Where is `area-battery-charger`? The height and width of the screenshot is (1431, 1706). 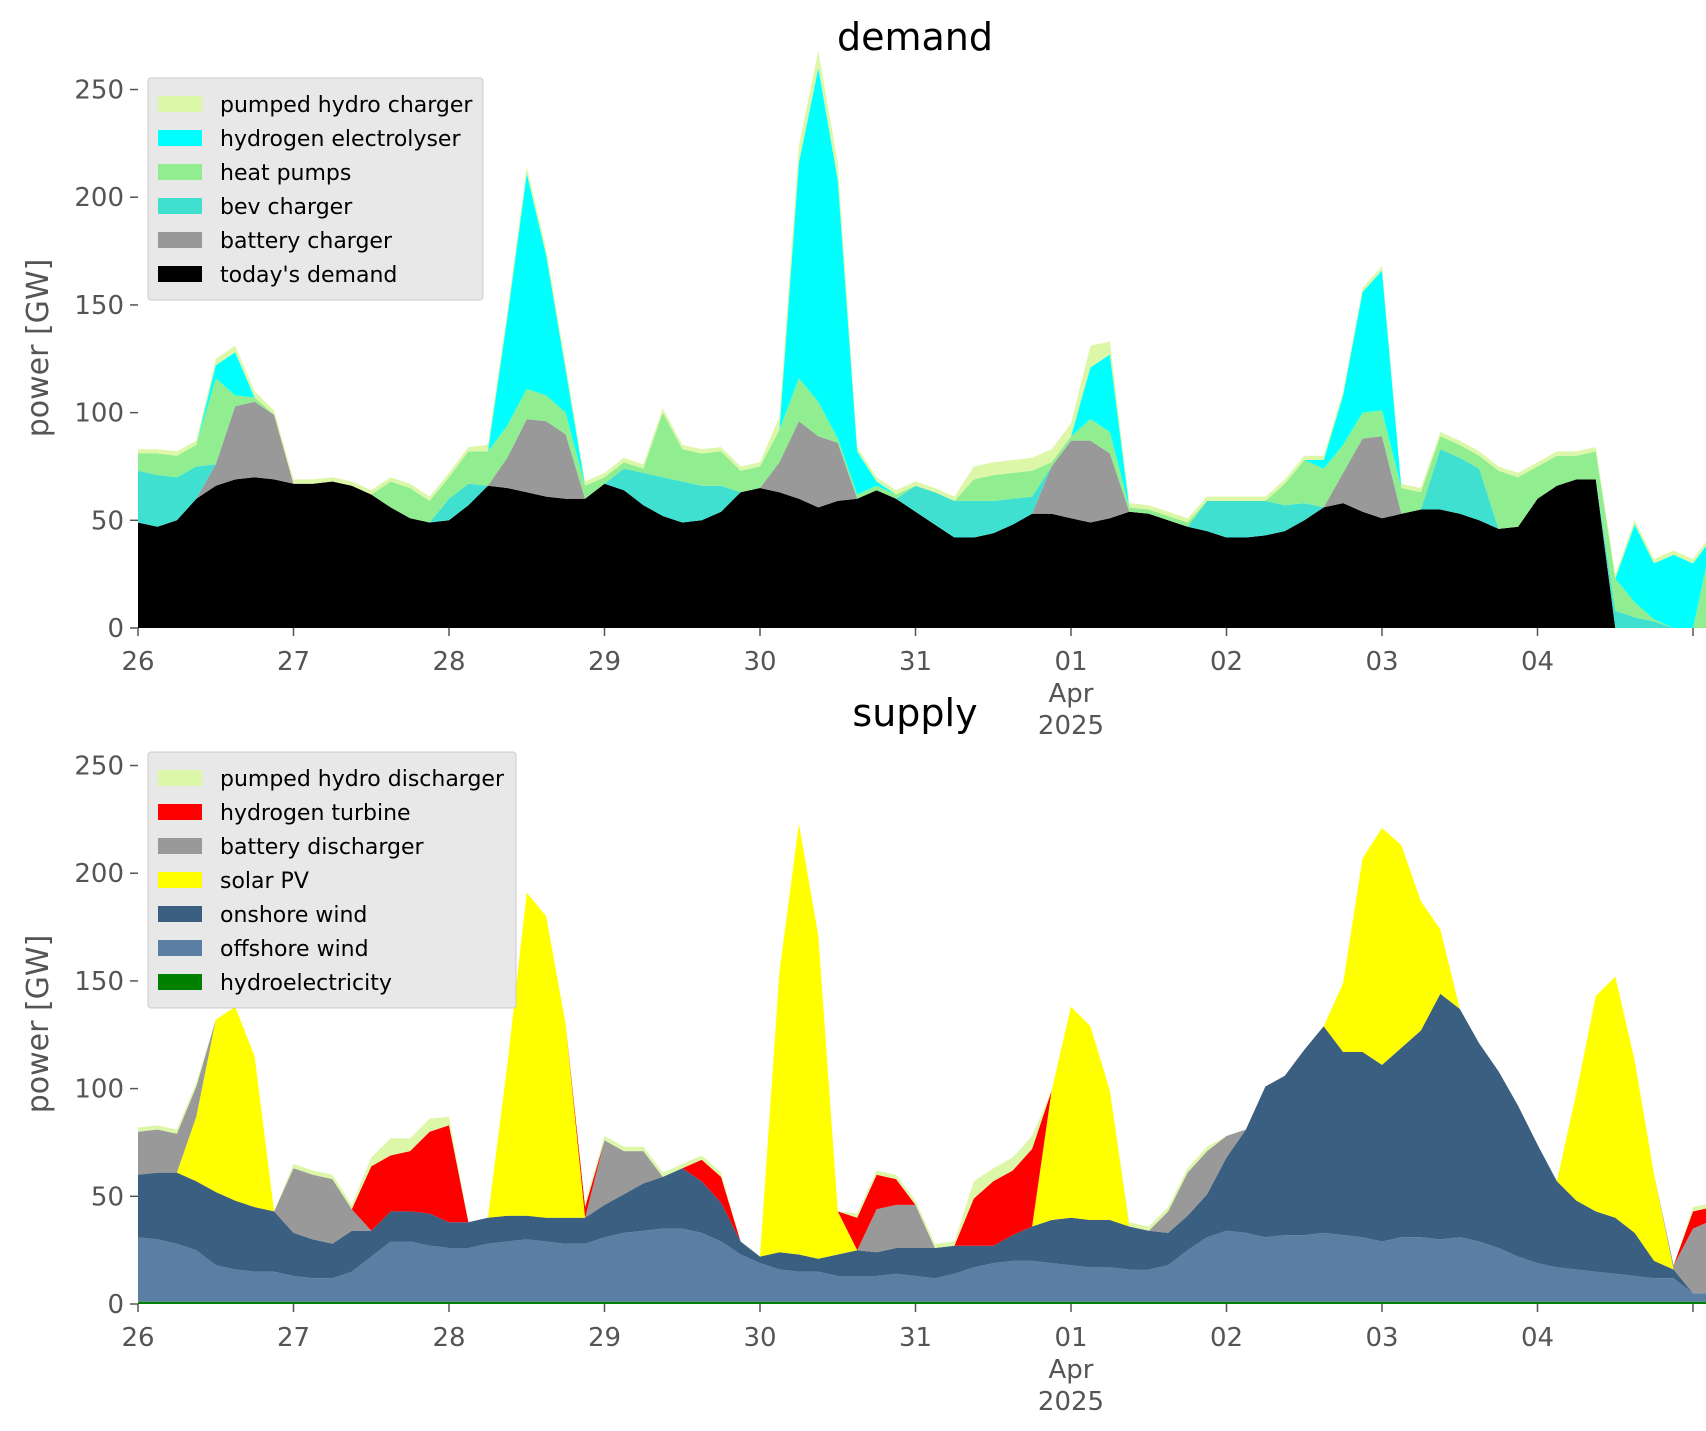 area-battery-charger is located at coordinates (922, 514).